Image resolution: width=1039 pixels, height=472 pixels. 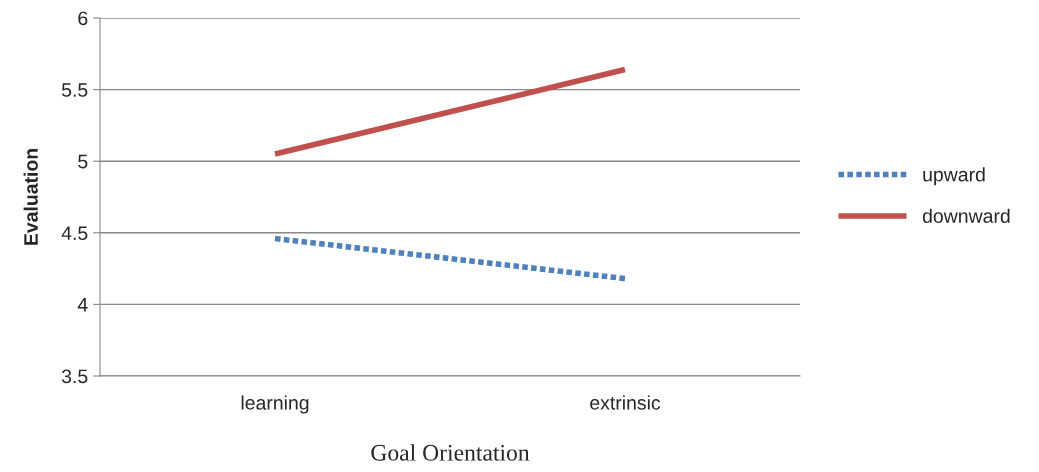 I want to click on y-axis-title: Evaluation, so click(x=30, y=197).